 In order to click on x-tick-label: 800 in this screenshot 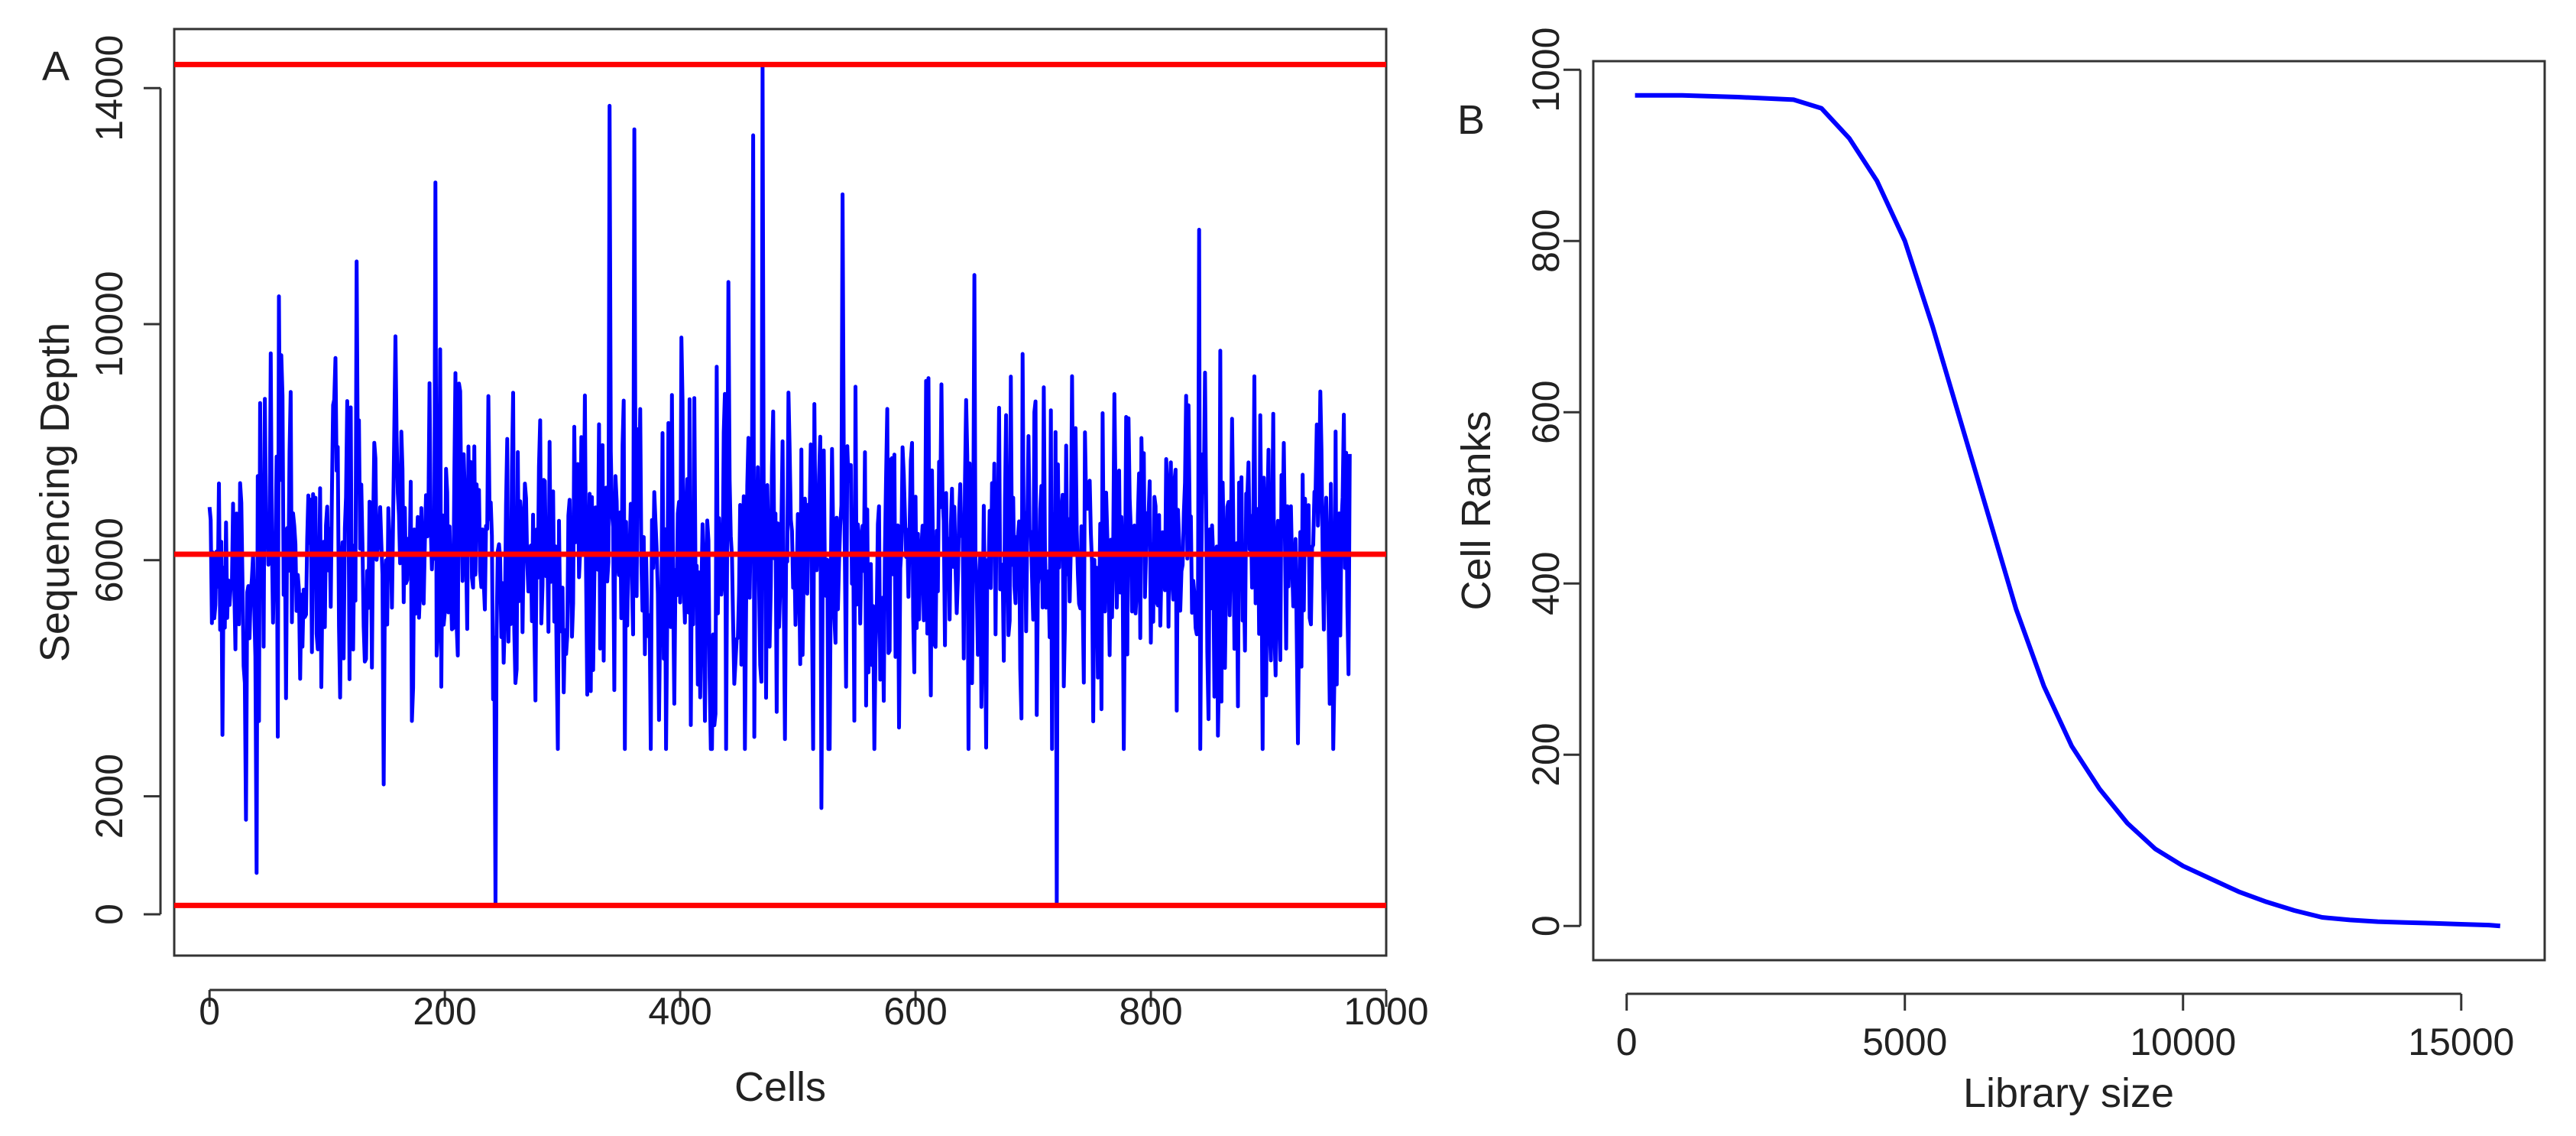, I will do `click(1151, 1011)`.